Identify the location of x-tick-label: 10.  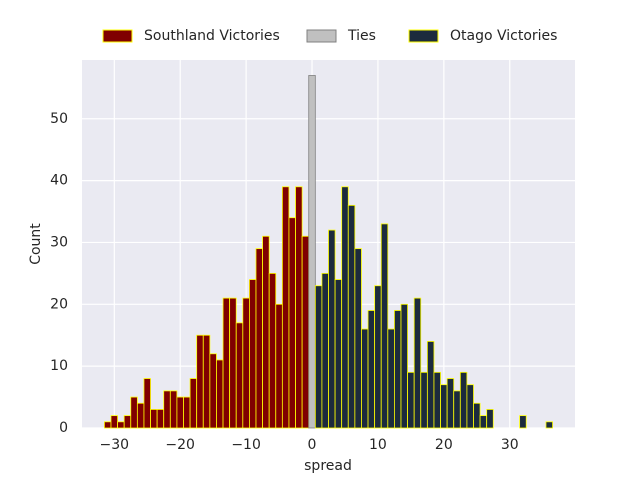
(378, 445).